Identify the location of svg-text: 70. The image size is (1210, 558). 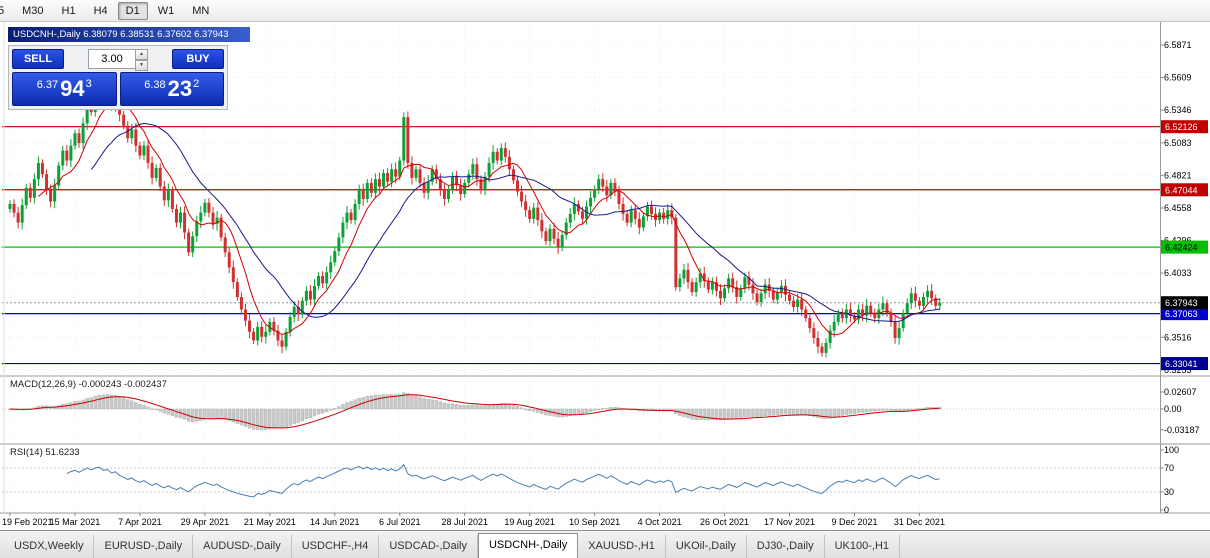
(1169, 468).